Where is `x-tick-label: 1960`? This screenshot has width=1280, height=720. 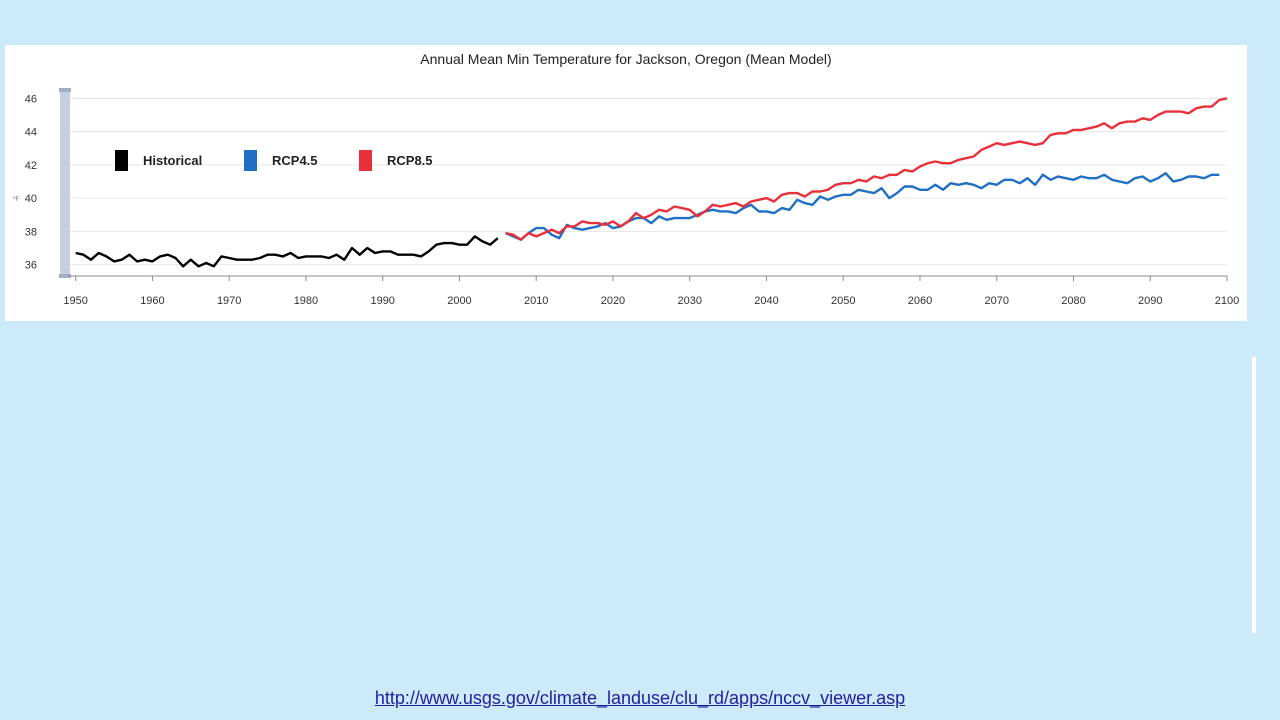 x-tick-label: 1960 is located at coordinates (152, 301).